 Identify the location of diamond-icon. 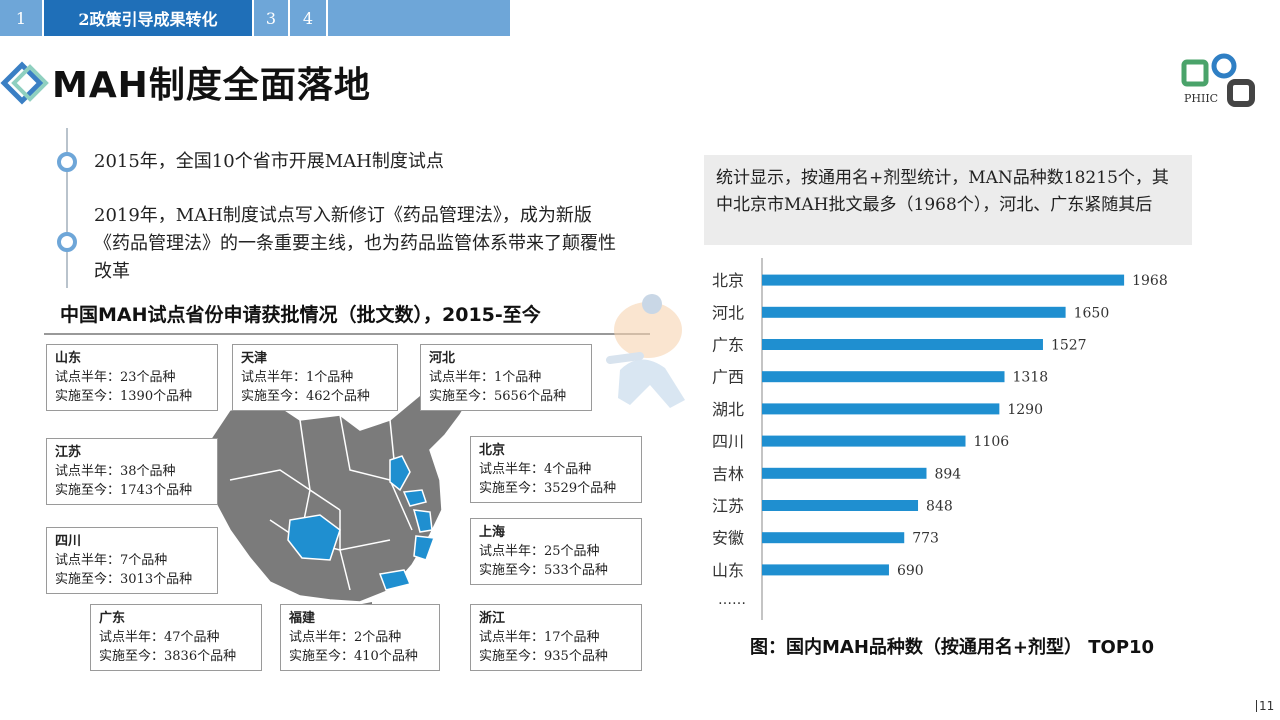
(24, 83).